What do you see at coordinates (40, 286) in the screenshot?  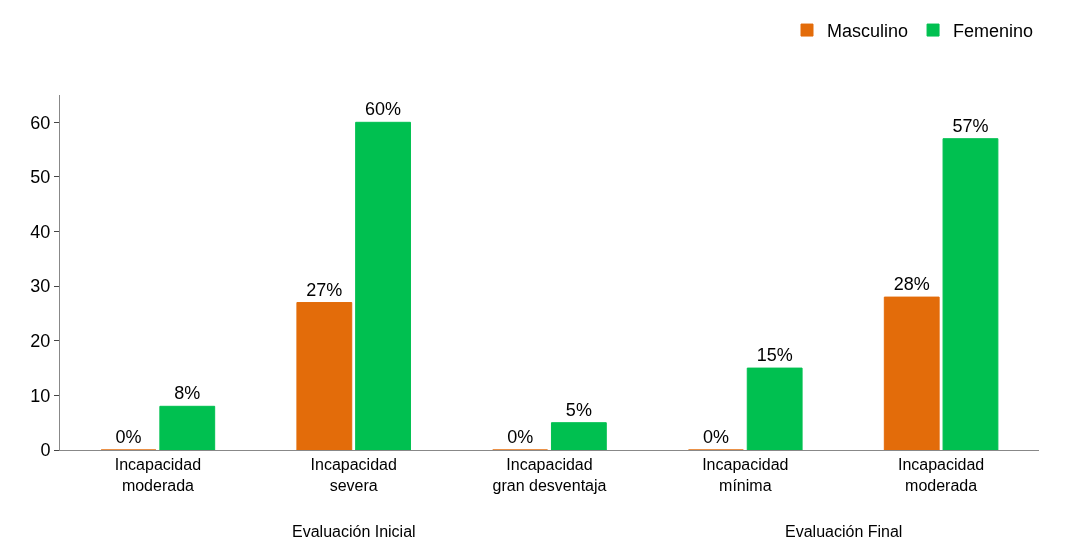 I see `y-tick-label: 30` at bounding box center [40, 286].